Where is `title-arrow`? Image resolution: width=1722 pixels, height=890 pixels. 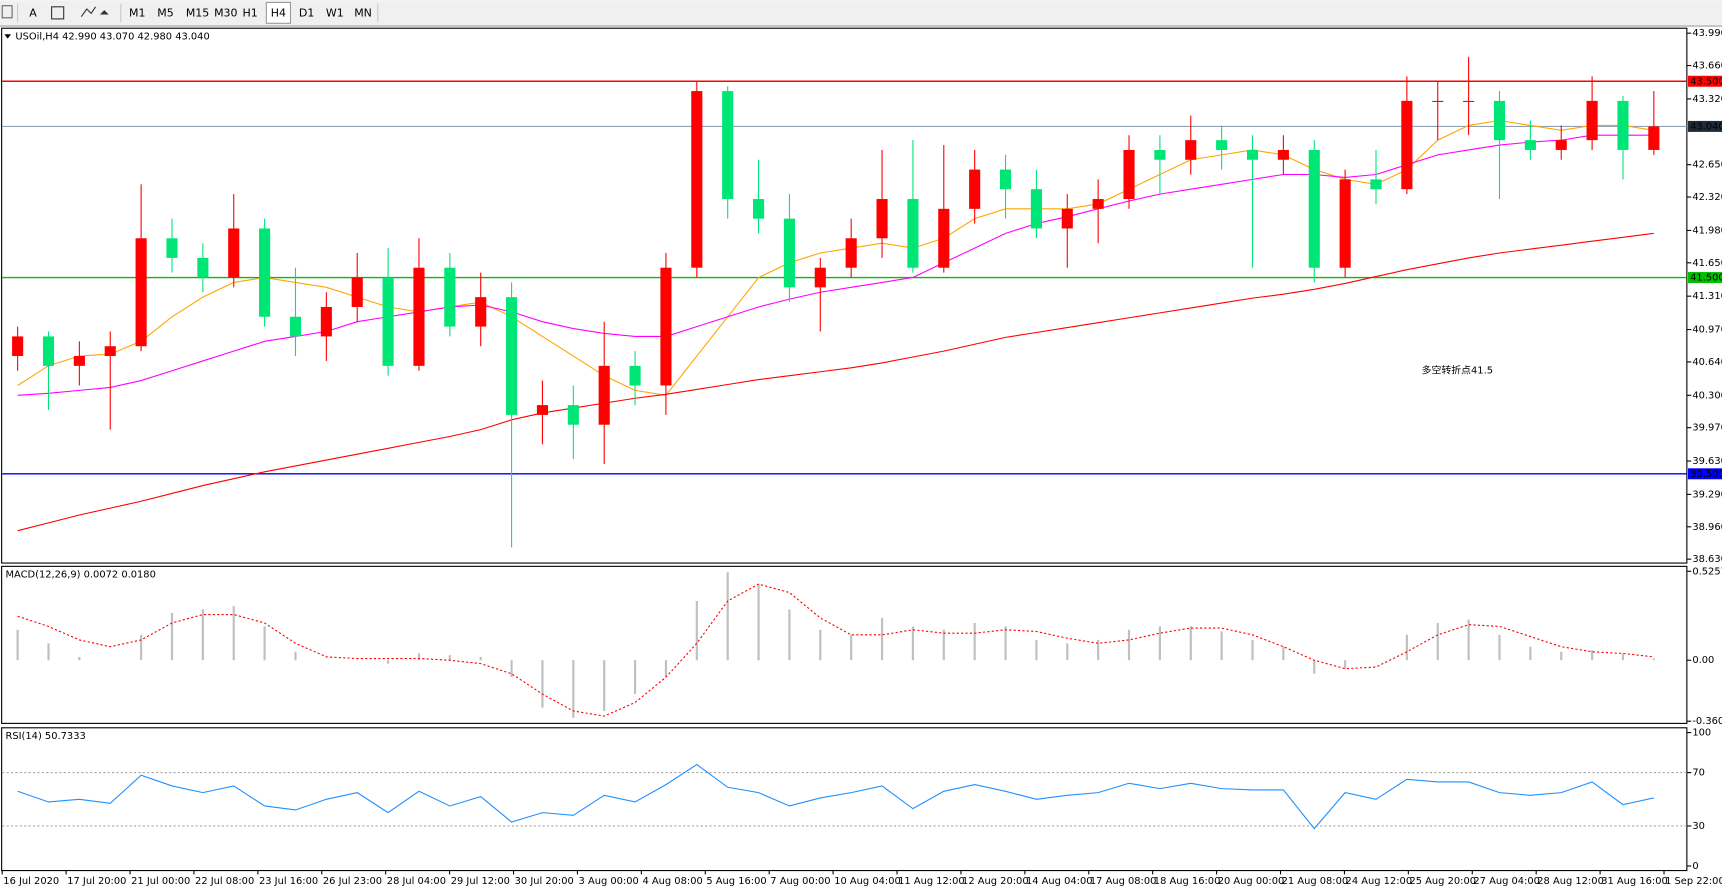 title-arrow is located at coordinates (7, 36).